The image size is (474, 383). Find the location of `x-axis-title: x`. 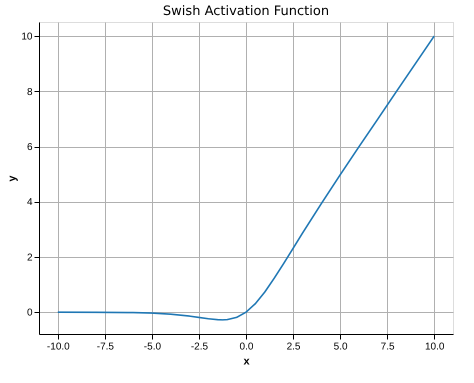

x-axis-title: x is located at coordinates (246, 362).